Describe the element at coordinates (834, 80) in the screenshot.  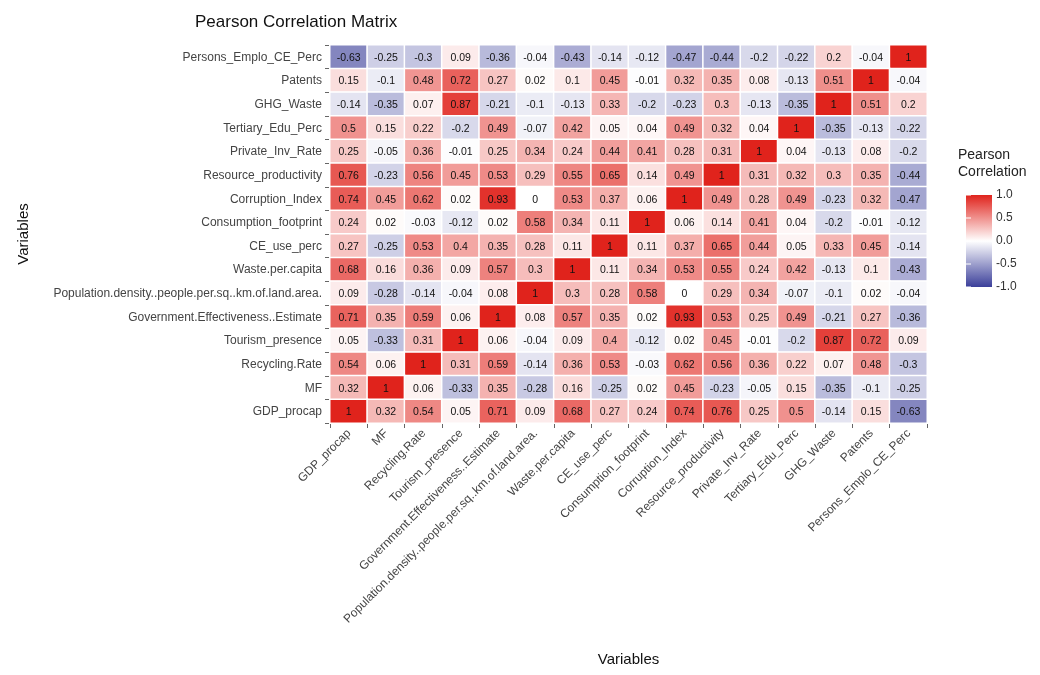
I see `data-label: 0.51` at that location.